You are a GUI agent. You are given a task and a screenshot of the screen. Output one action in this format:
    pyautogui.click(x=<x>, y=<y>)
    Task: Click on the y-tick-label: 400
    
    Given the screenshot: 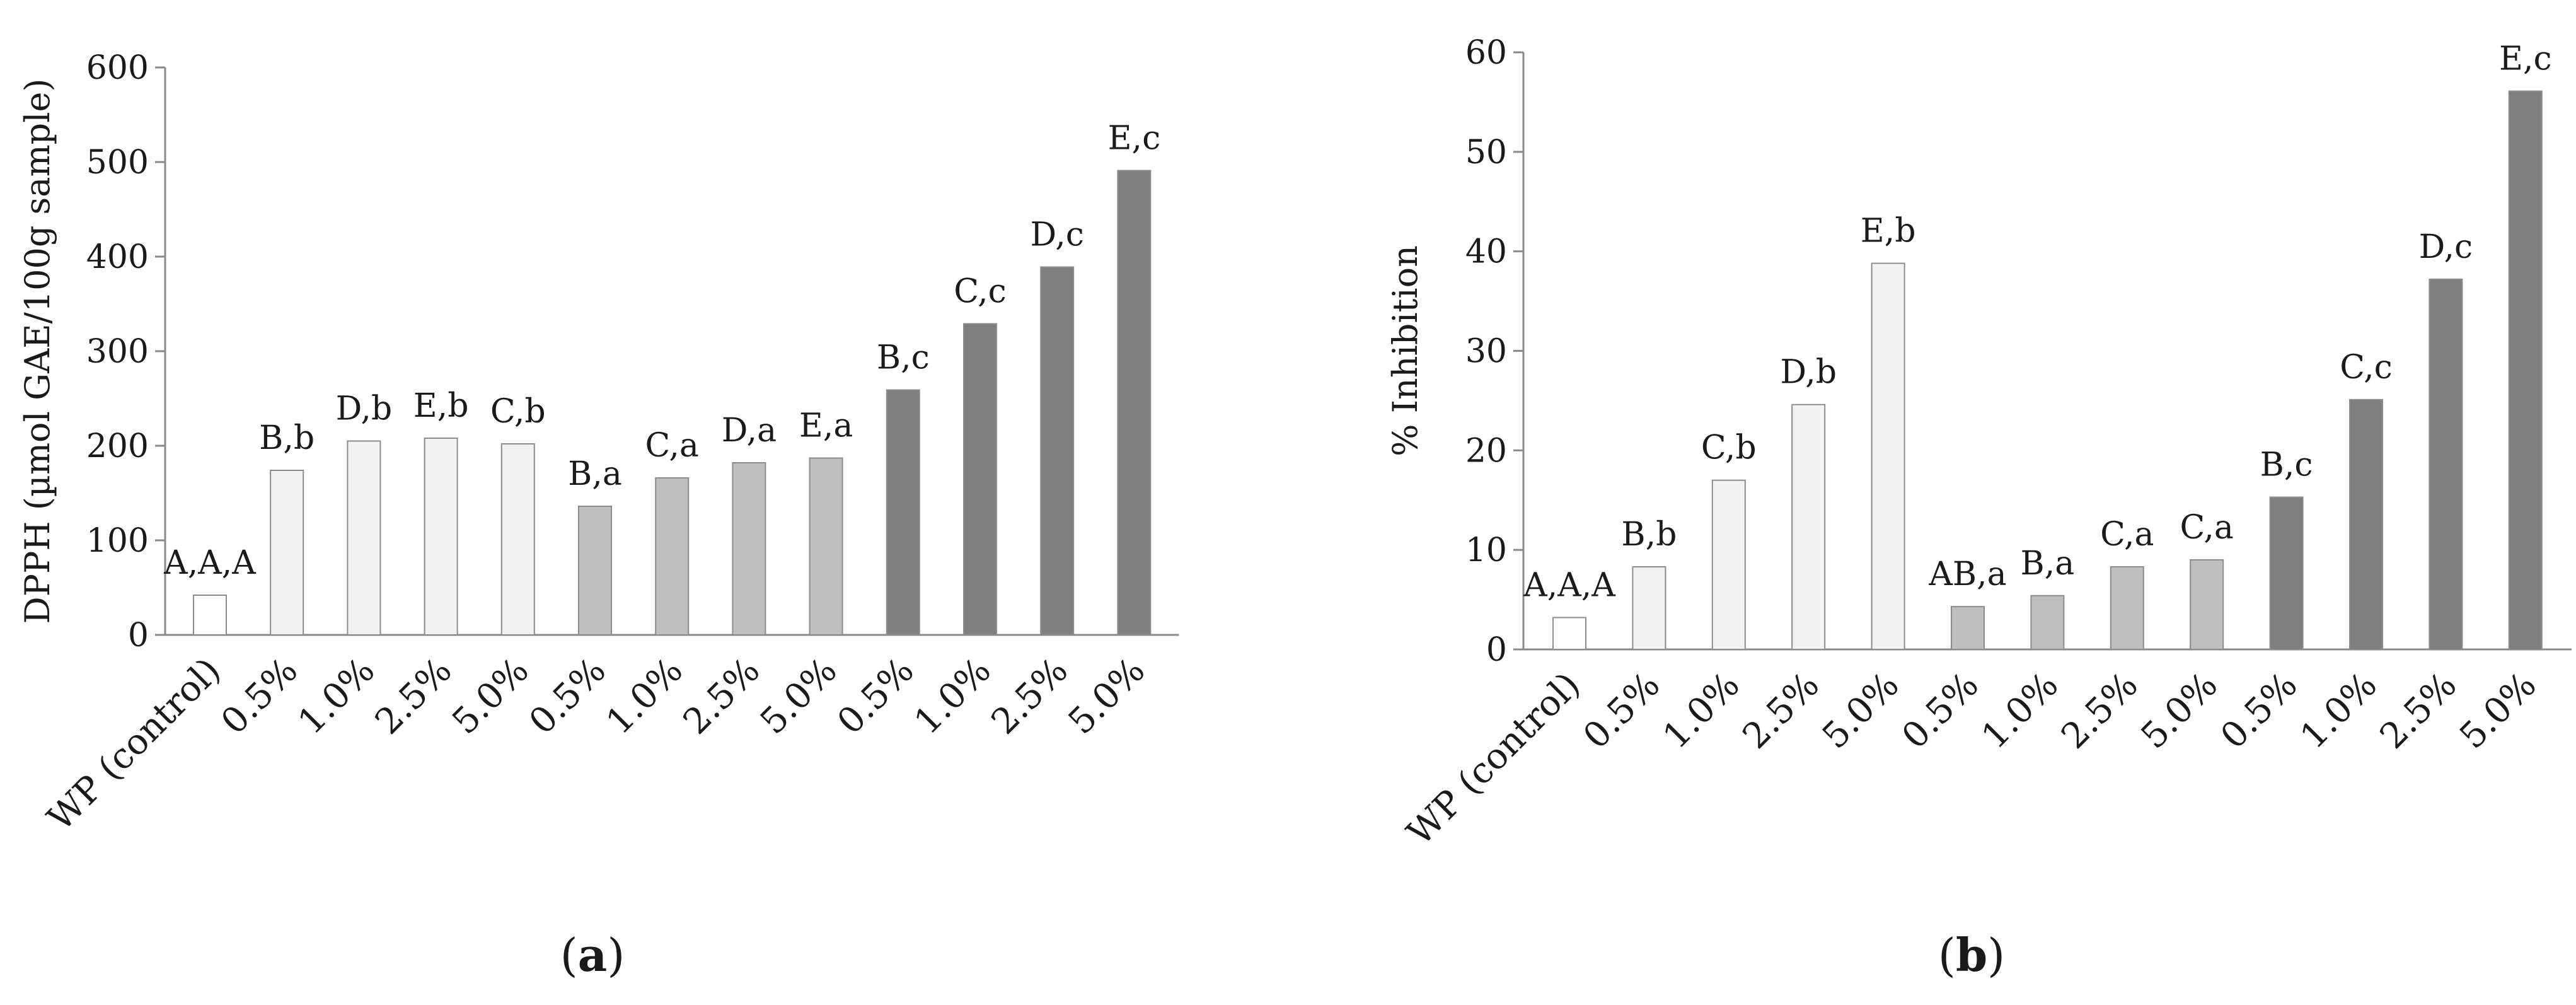 What is the action you would take?
    pyautogui.click(x=118, y=257)
    